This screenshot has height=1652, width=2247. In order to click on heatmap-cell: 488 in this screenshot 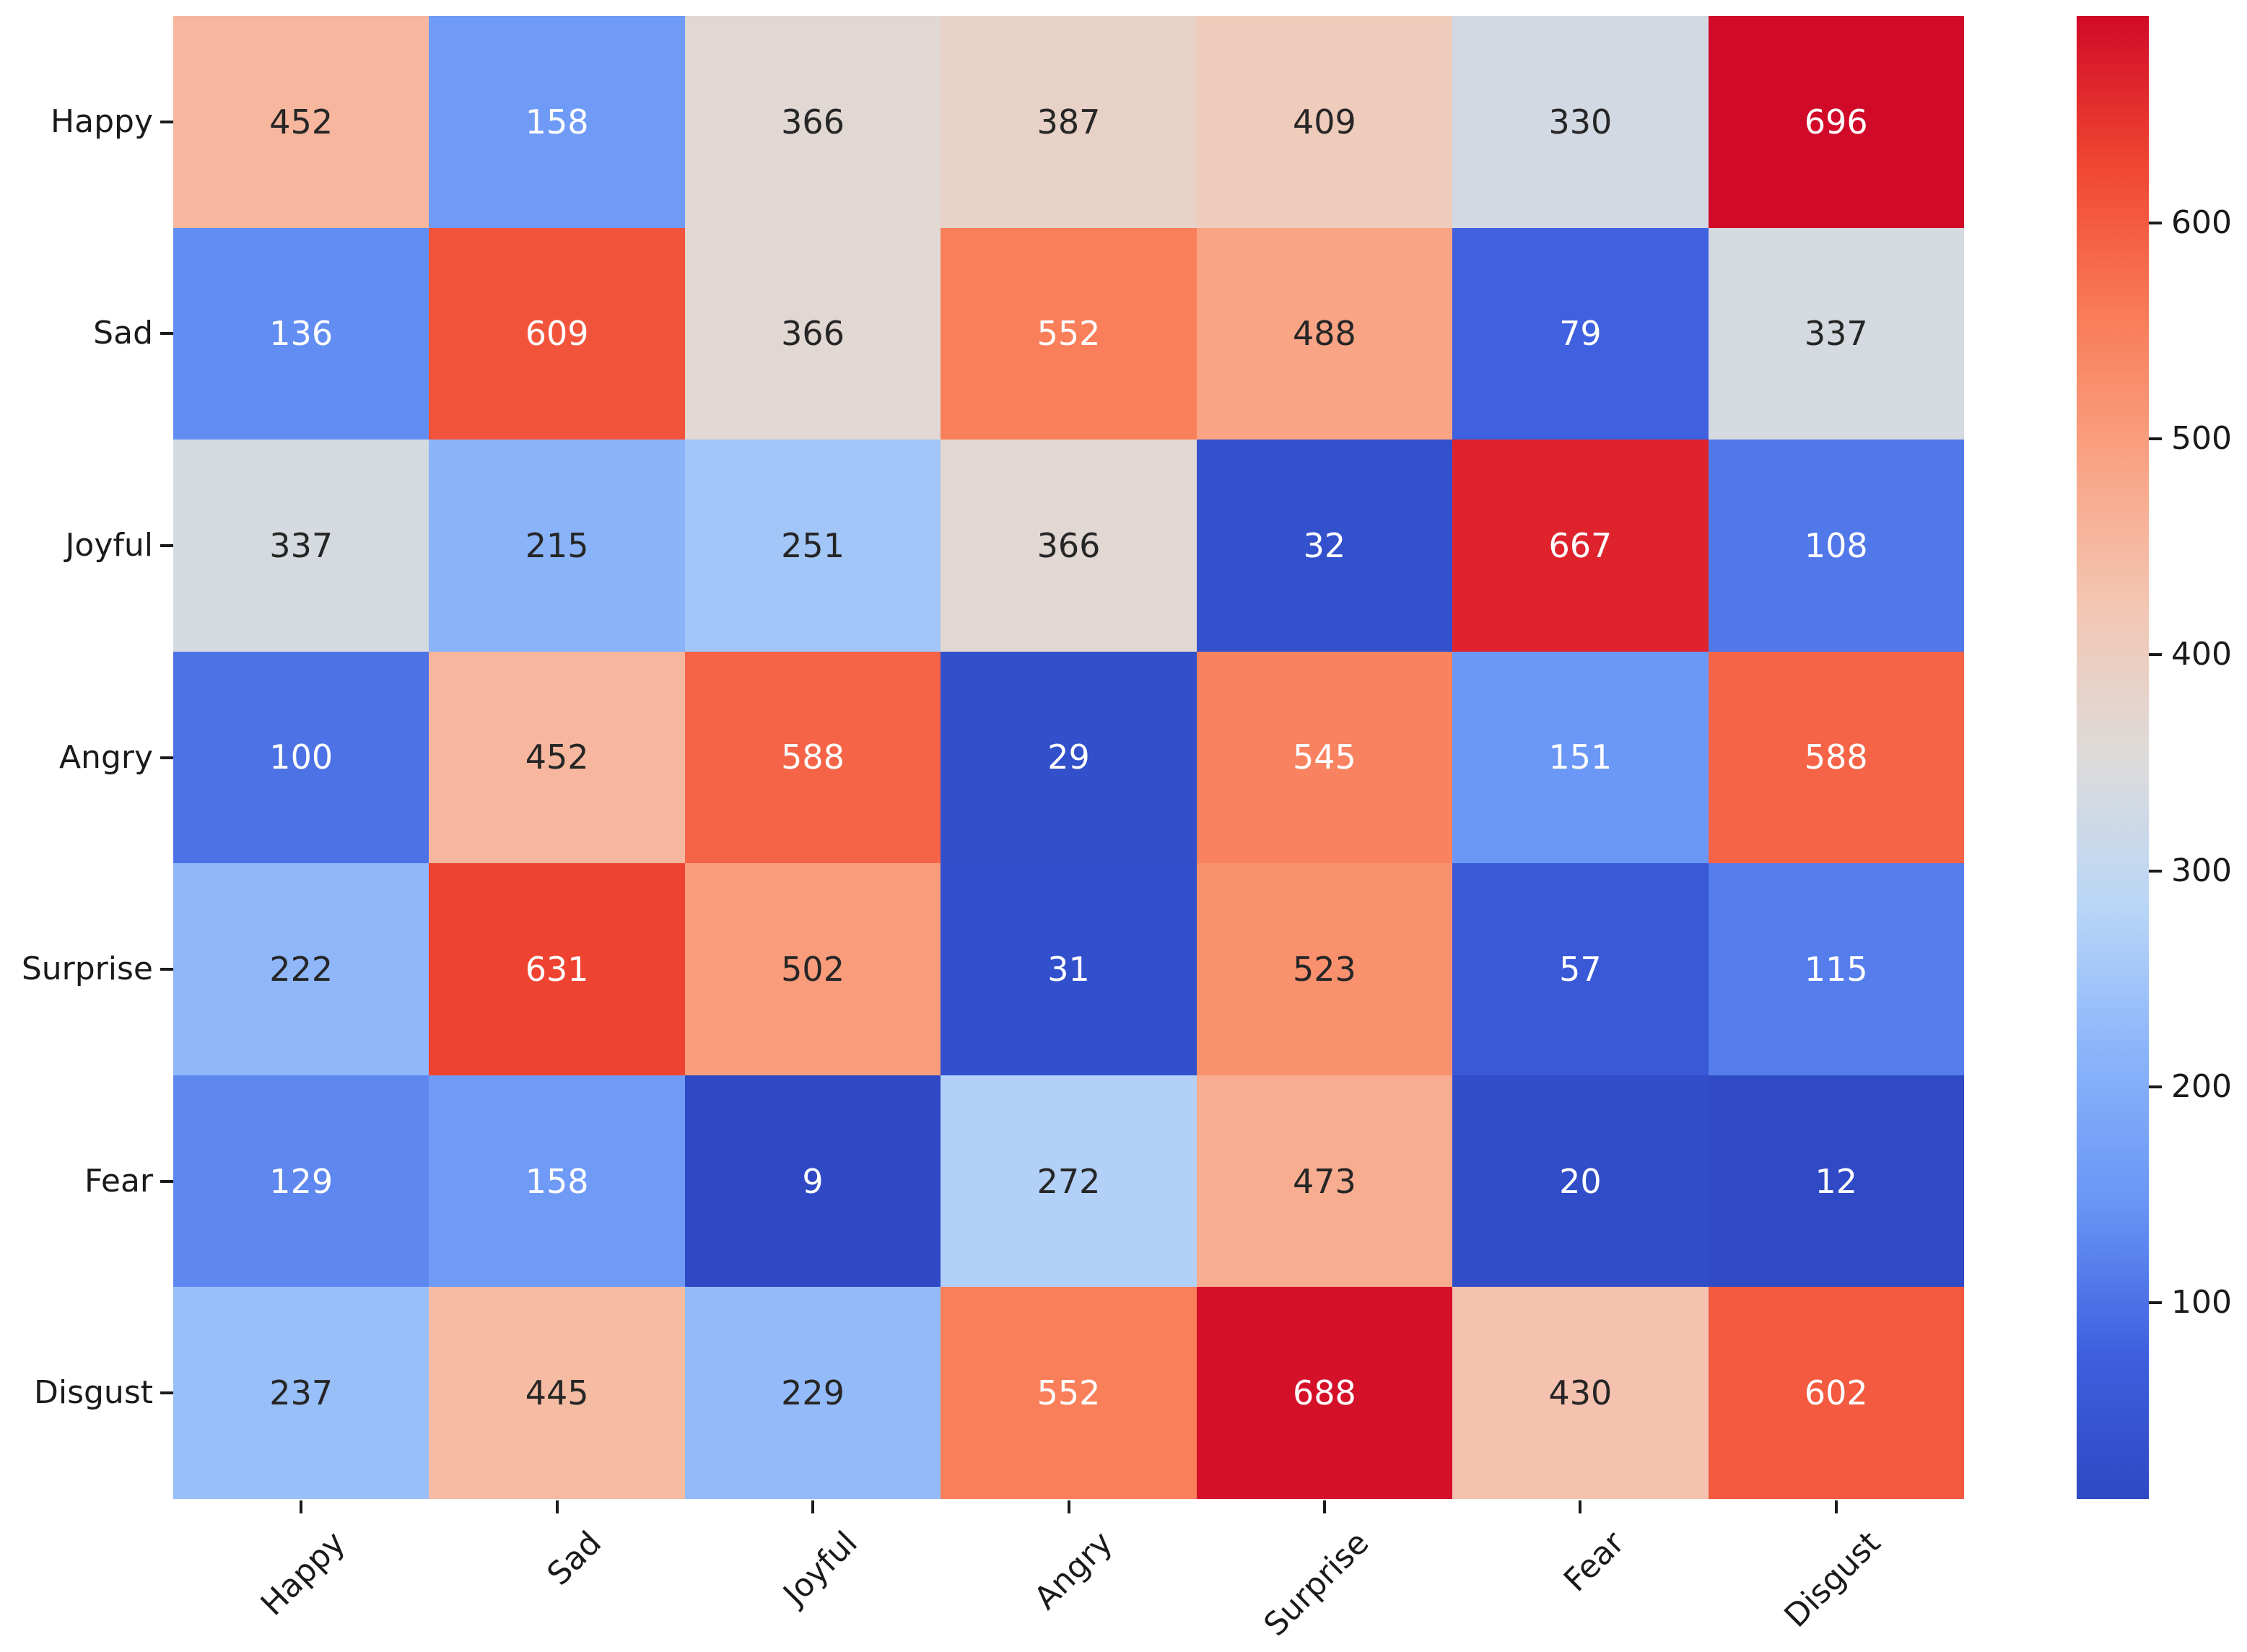, I will do `click(1324, 333)`.